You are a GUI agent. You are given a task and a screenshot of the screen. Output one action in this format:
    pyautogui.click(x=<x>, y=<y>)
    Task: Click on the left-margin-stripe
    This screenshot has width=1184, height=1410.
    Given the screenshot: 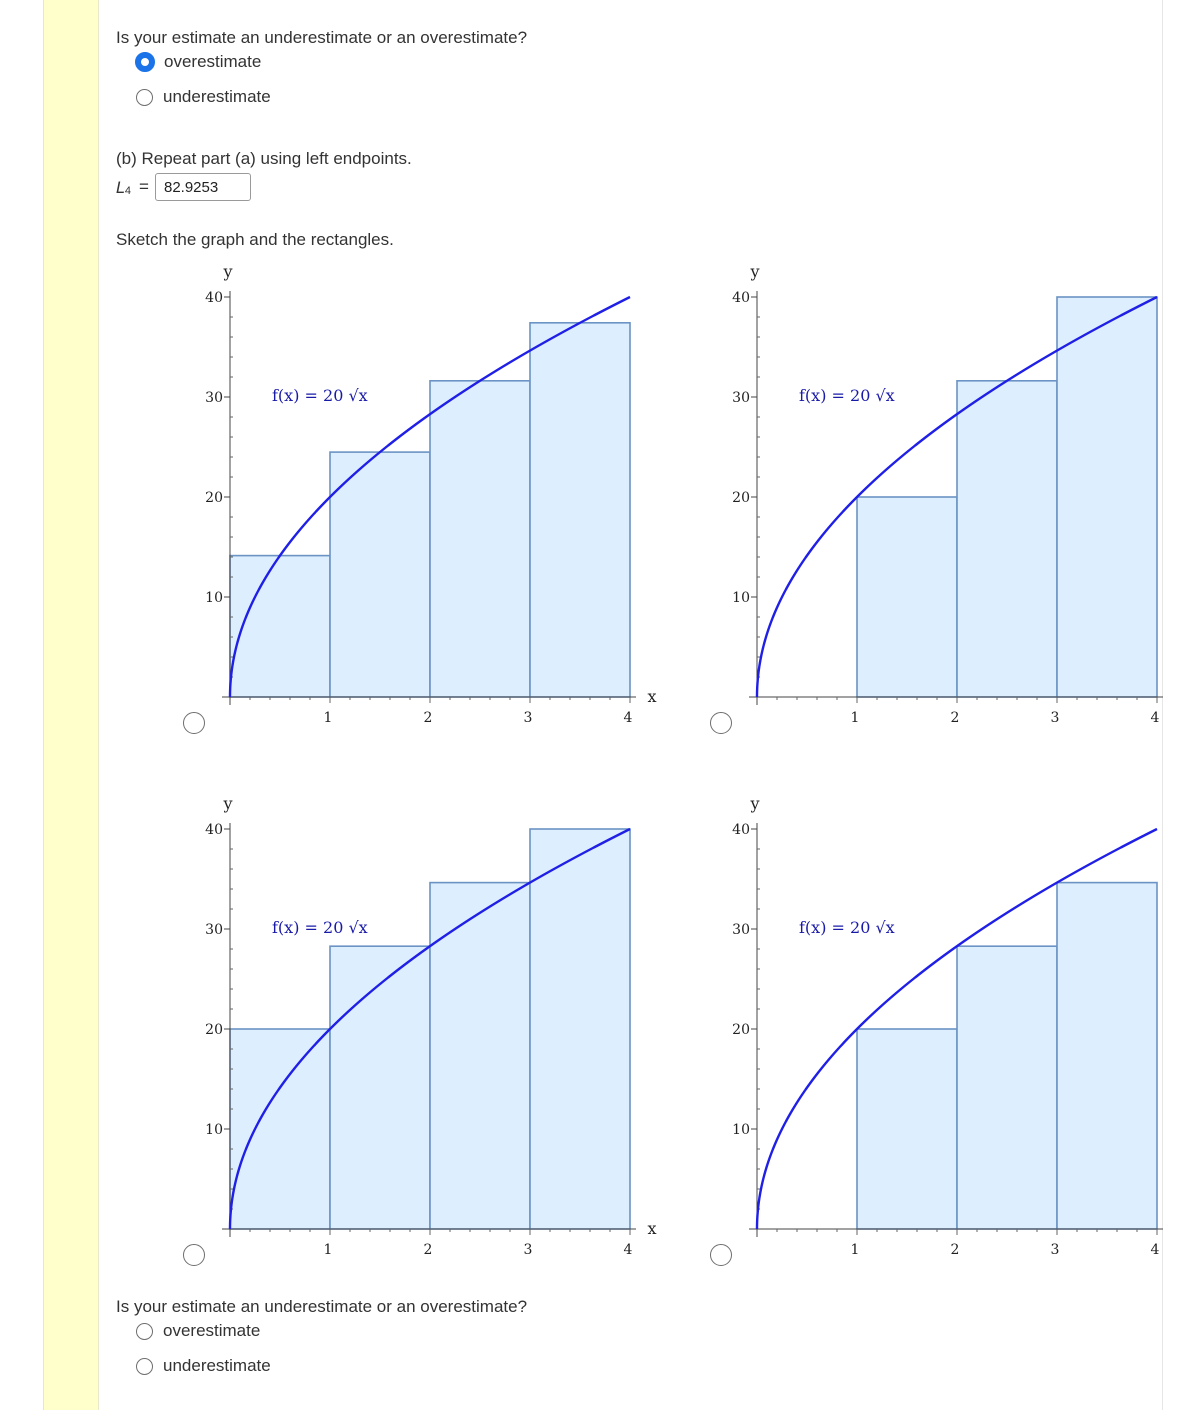 What is the action you would take?
    pyautogui.click(x=71, y=705)
    